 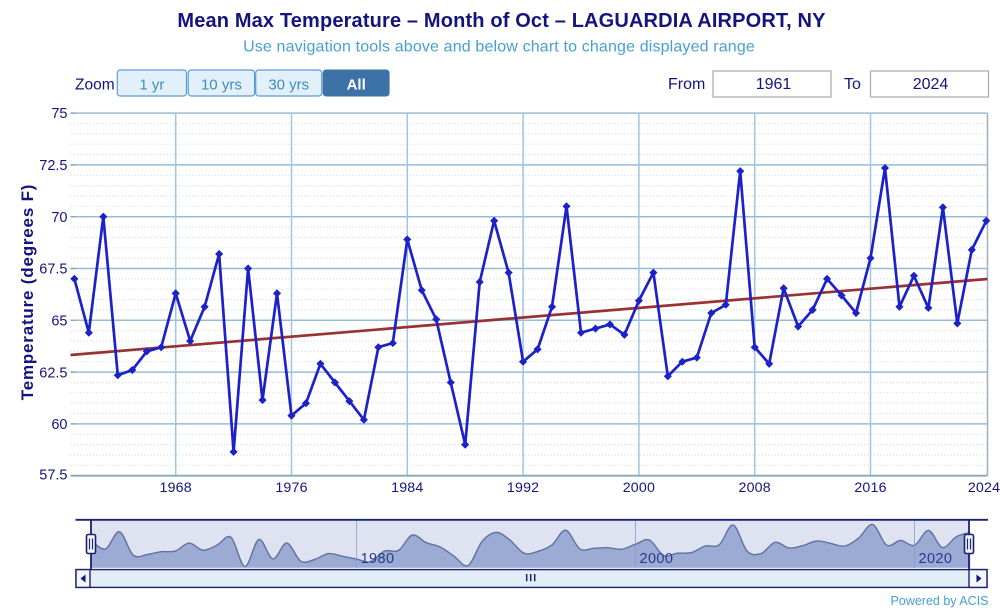 What do you see at coordinates (53, 270) in the screenshot?
I see `svg-text: 67.5` at bounding box center [53, 270].